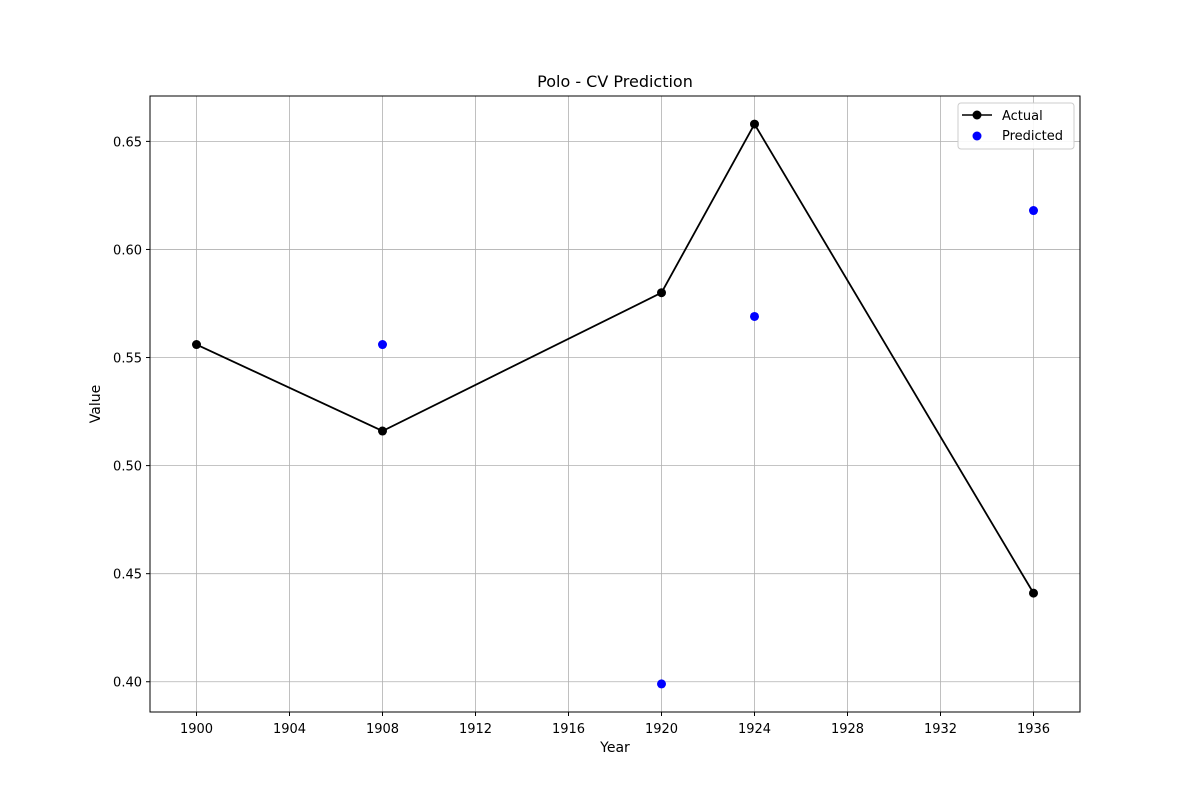 Image resolution: width=1200 pixels, height=800 pixels. What do you see at coordinates (127, 359) in the screenshot?
I see `y-tick-label: 0.55` at bounding box center [127, 359].